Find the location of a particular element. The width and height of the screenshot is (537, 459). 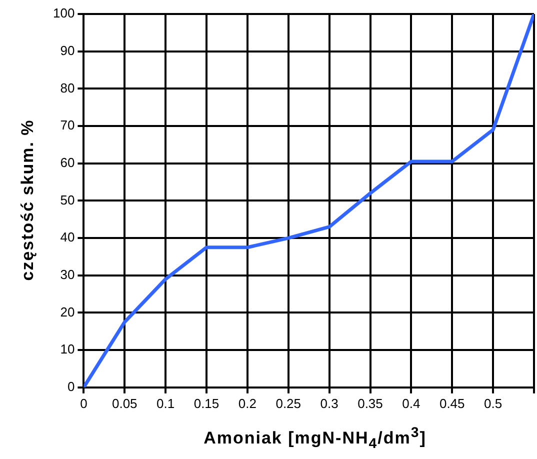

y-axis-title: częstość skum. % is located at coordinates (28, 200).